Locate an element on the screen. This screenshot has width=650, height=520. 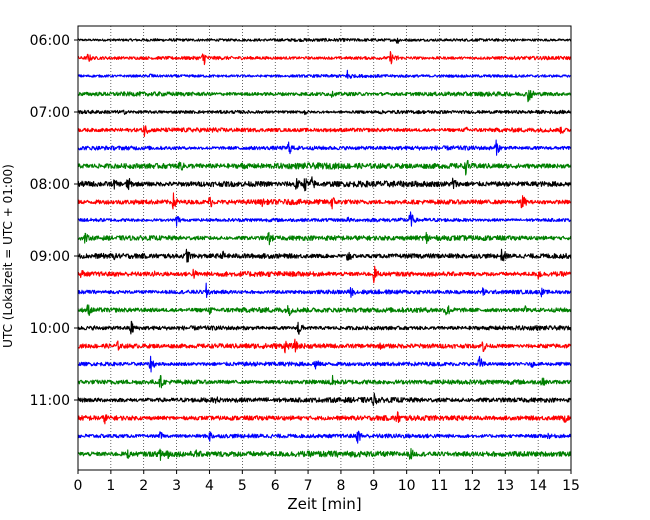
x-tick-label: 4 is located at coordinates (209, 486).